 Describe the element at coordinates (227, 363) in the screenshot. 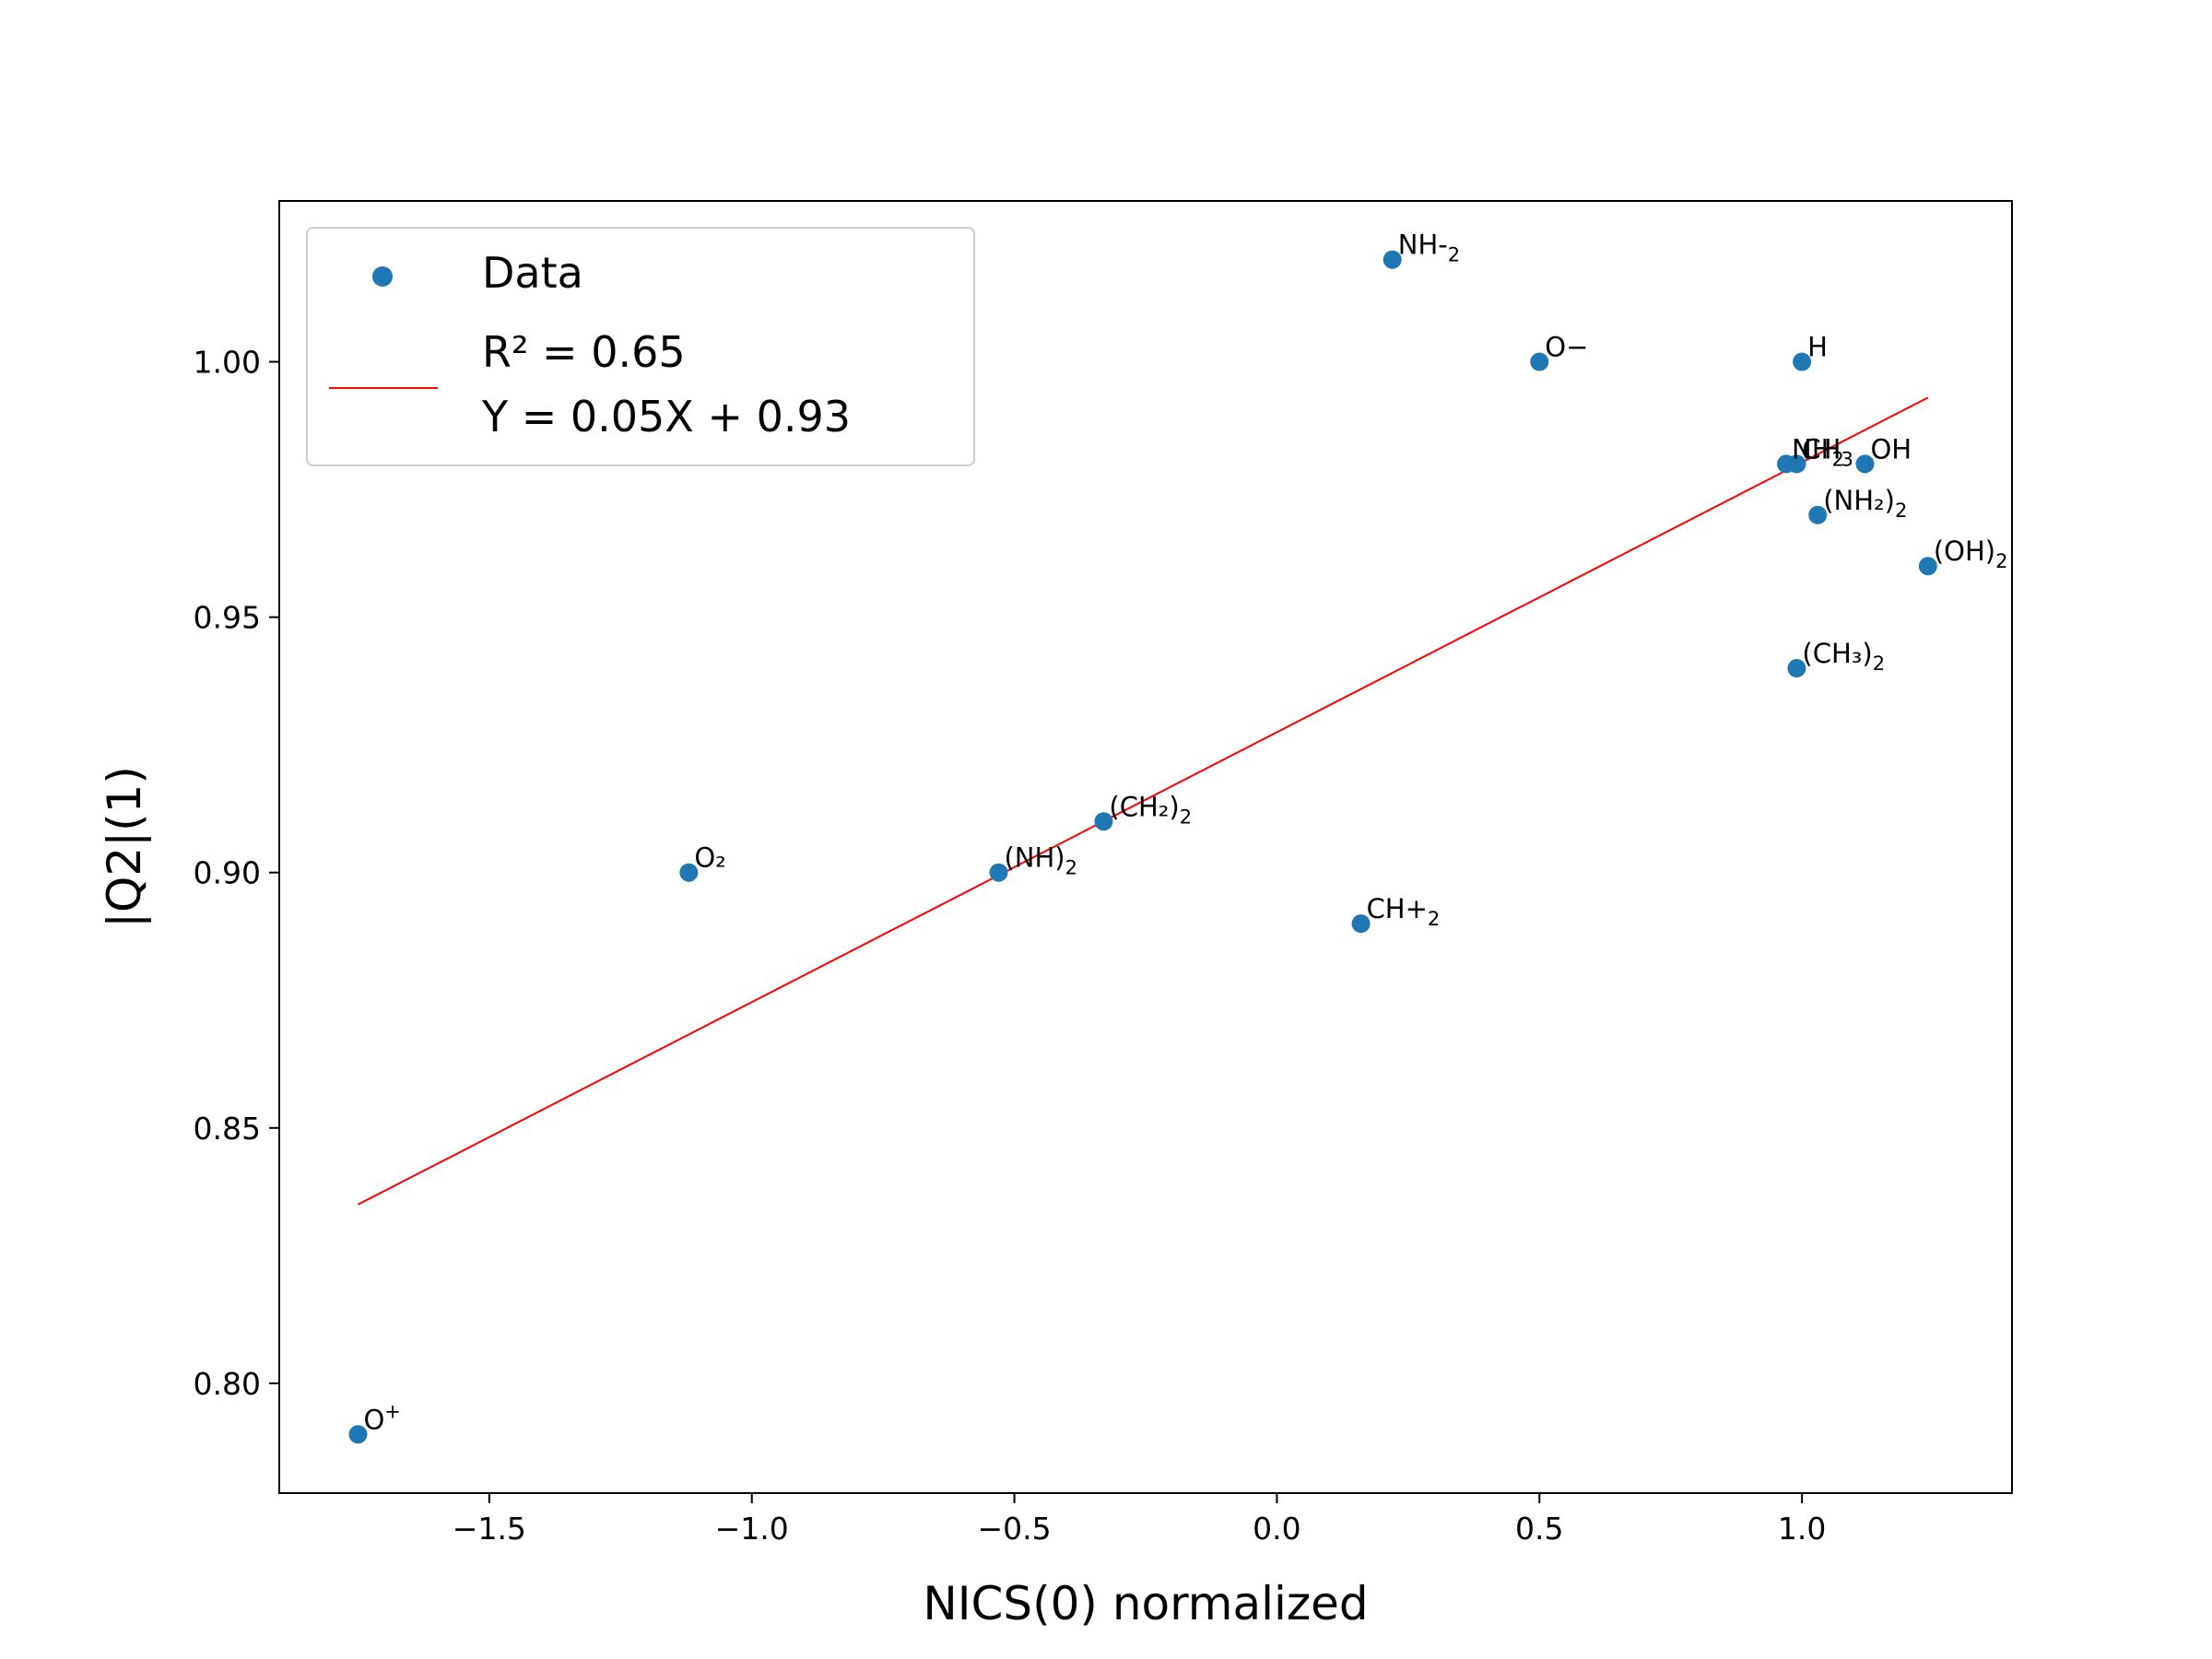

I see `y-tick-label: 1.00` at that location.